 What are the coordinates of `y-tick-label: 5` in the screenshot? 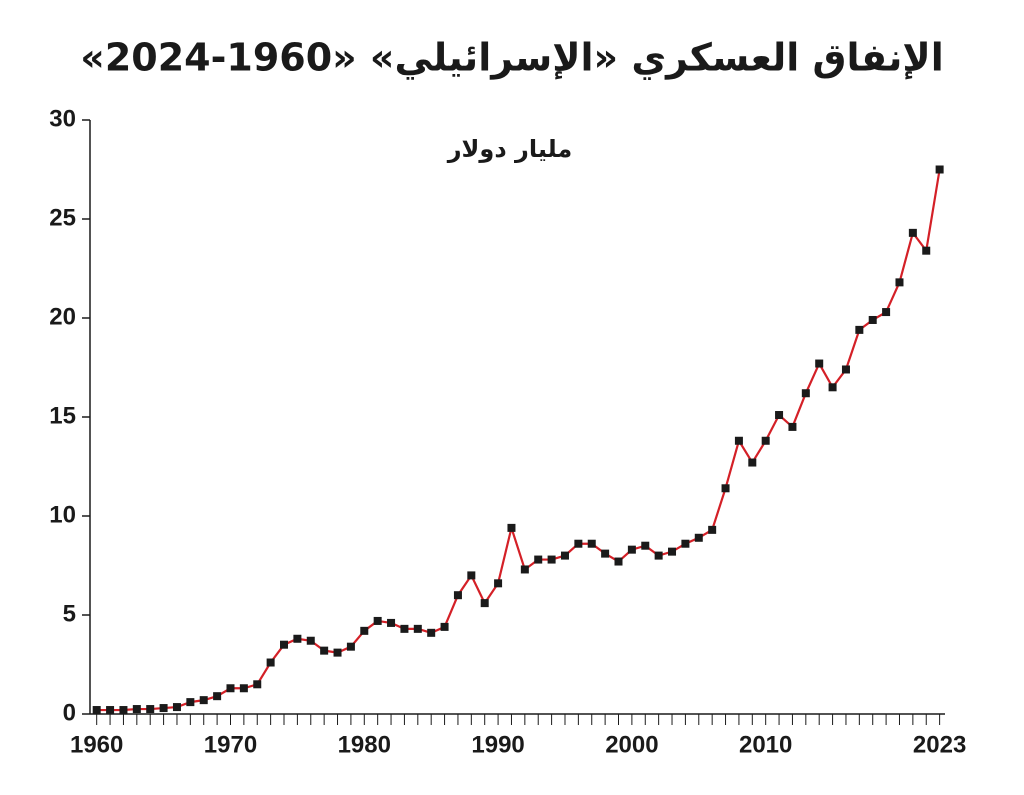 It's located at (69, 613).